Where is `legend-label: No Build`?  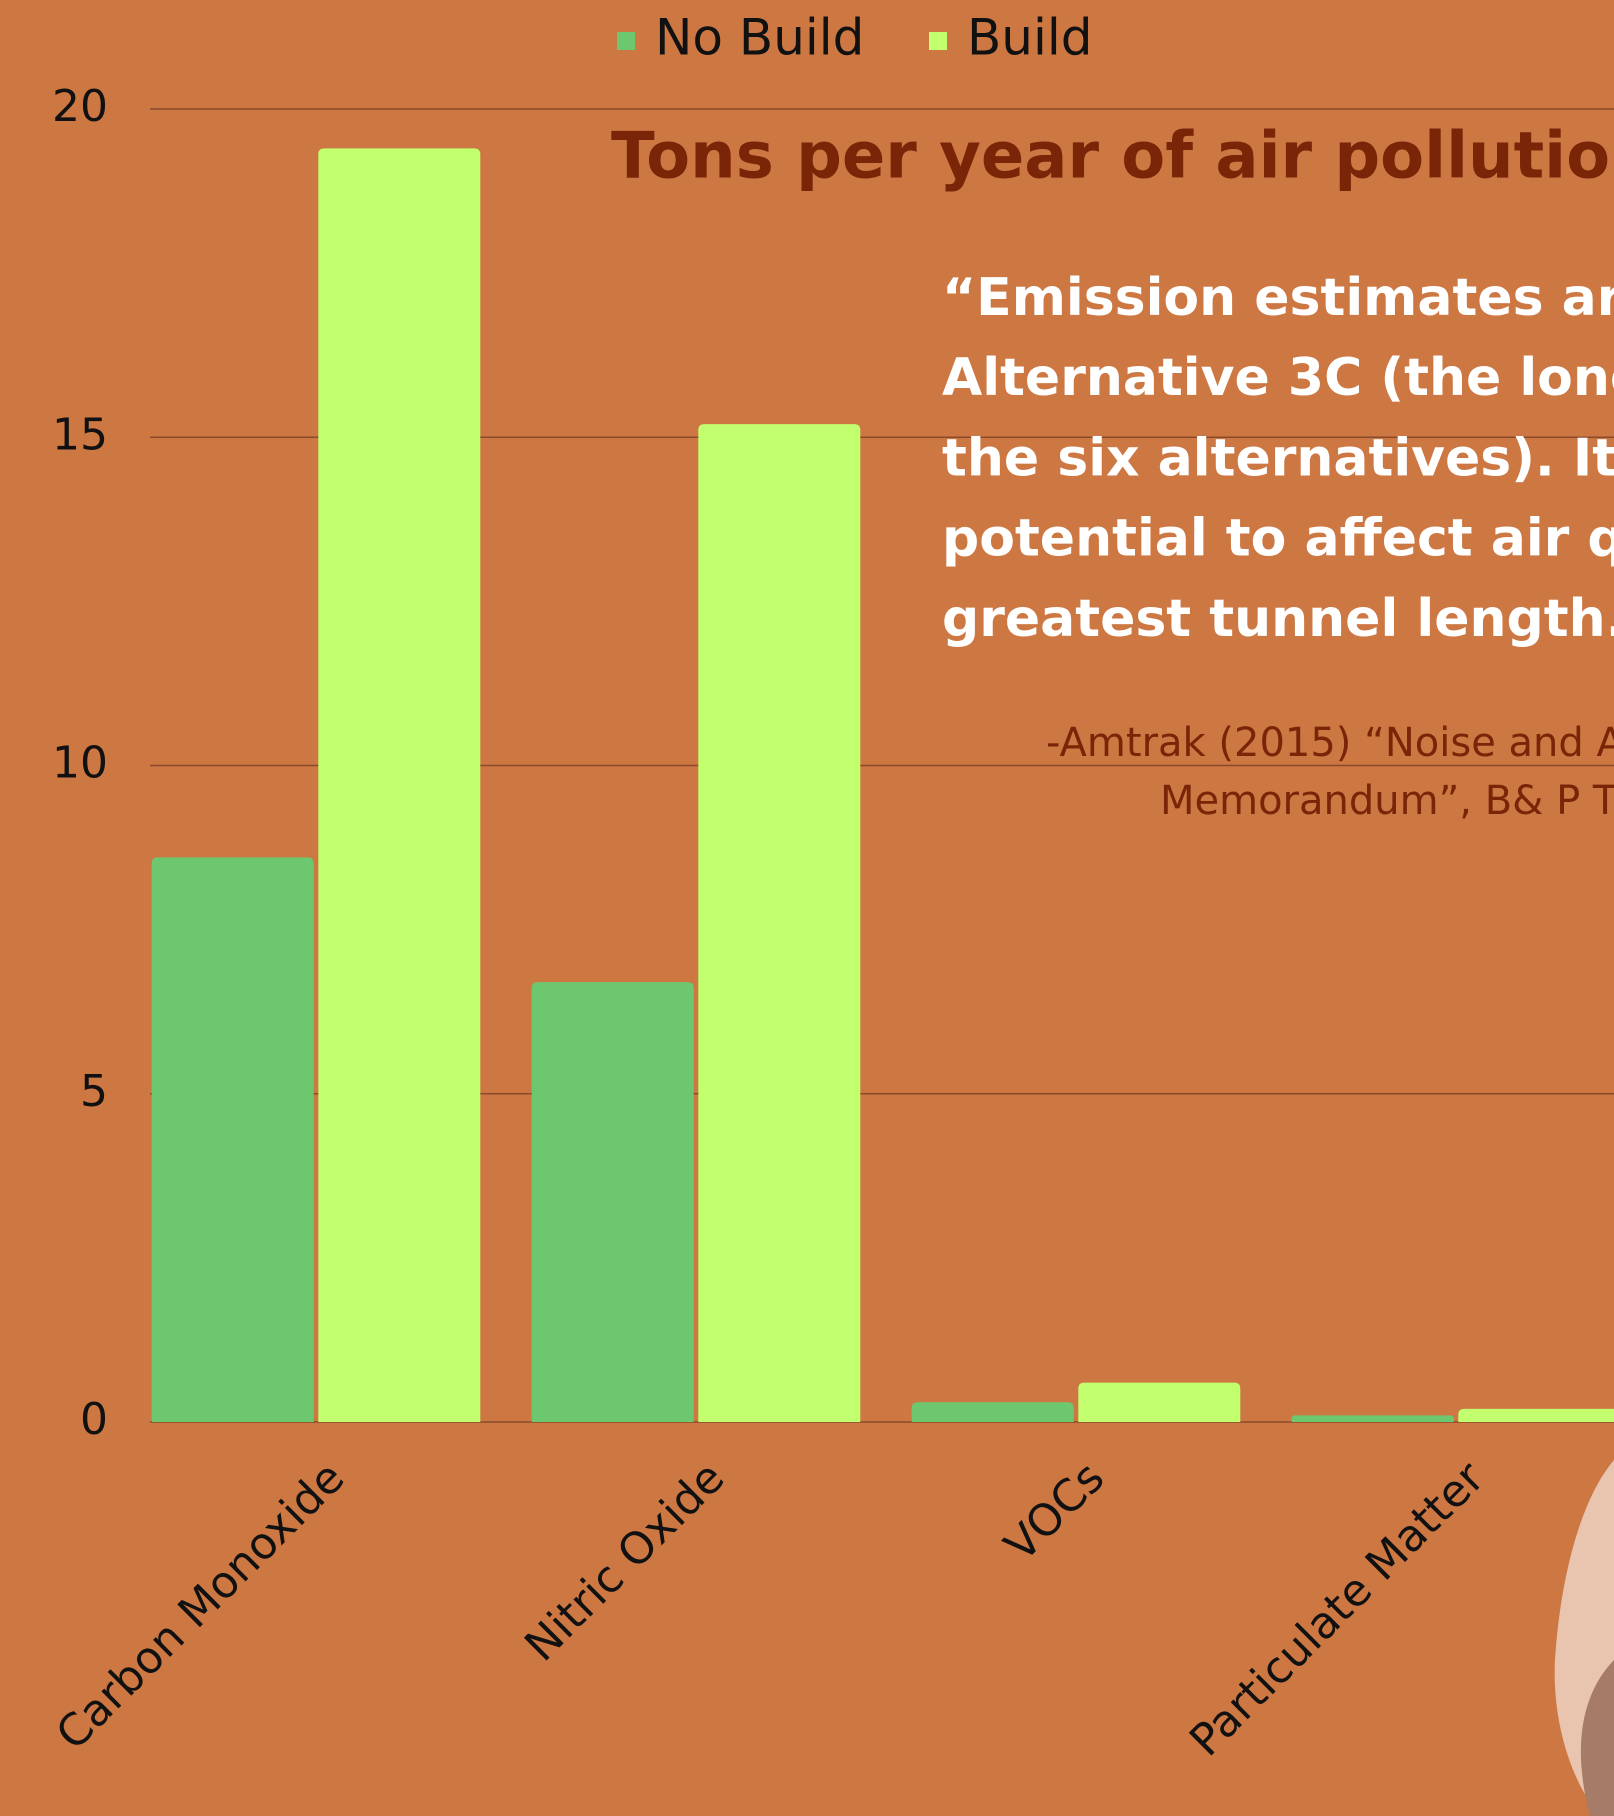
legend-label: No Build is located at coordinates (759, 38).